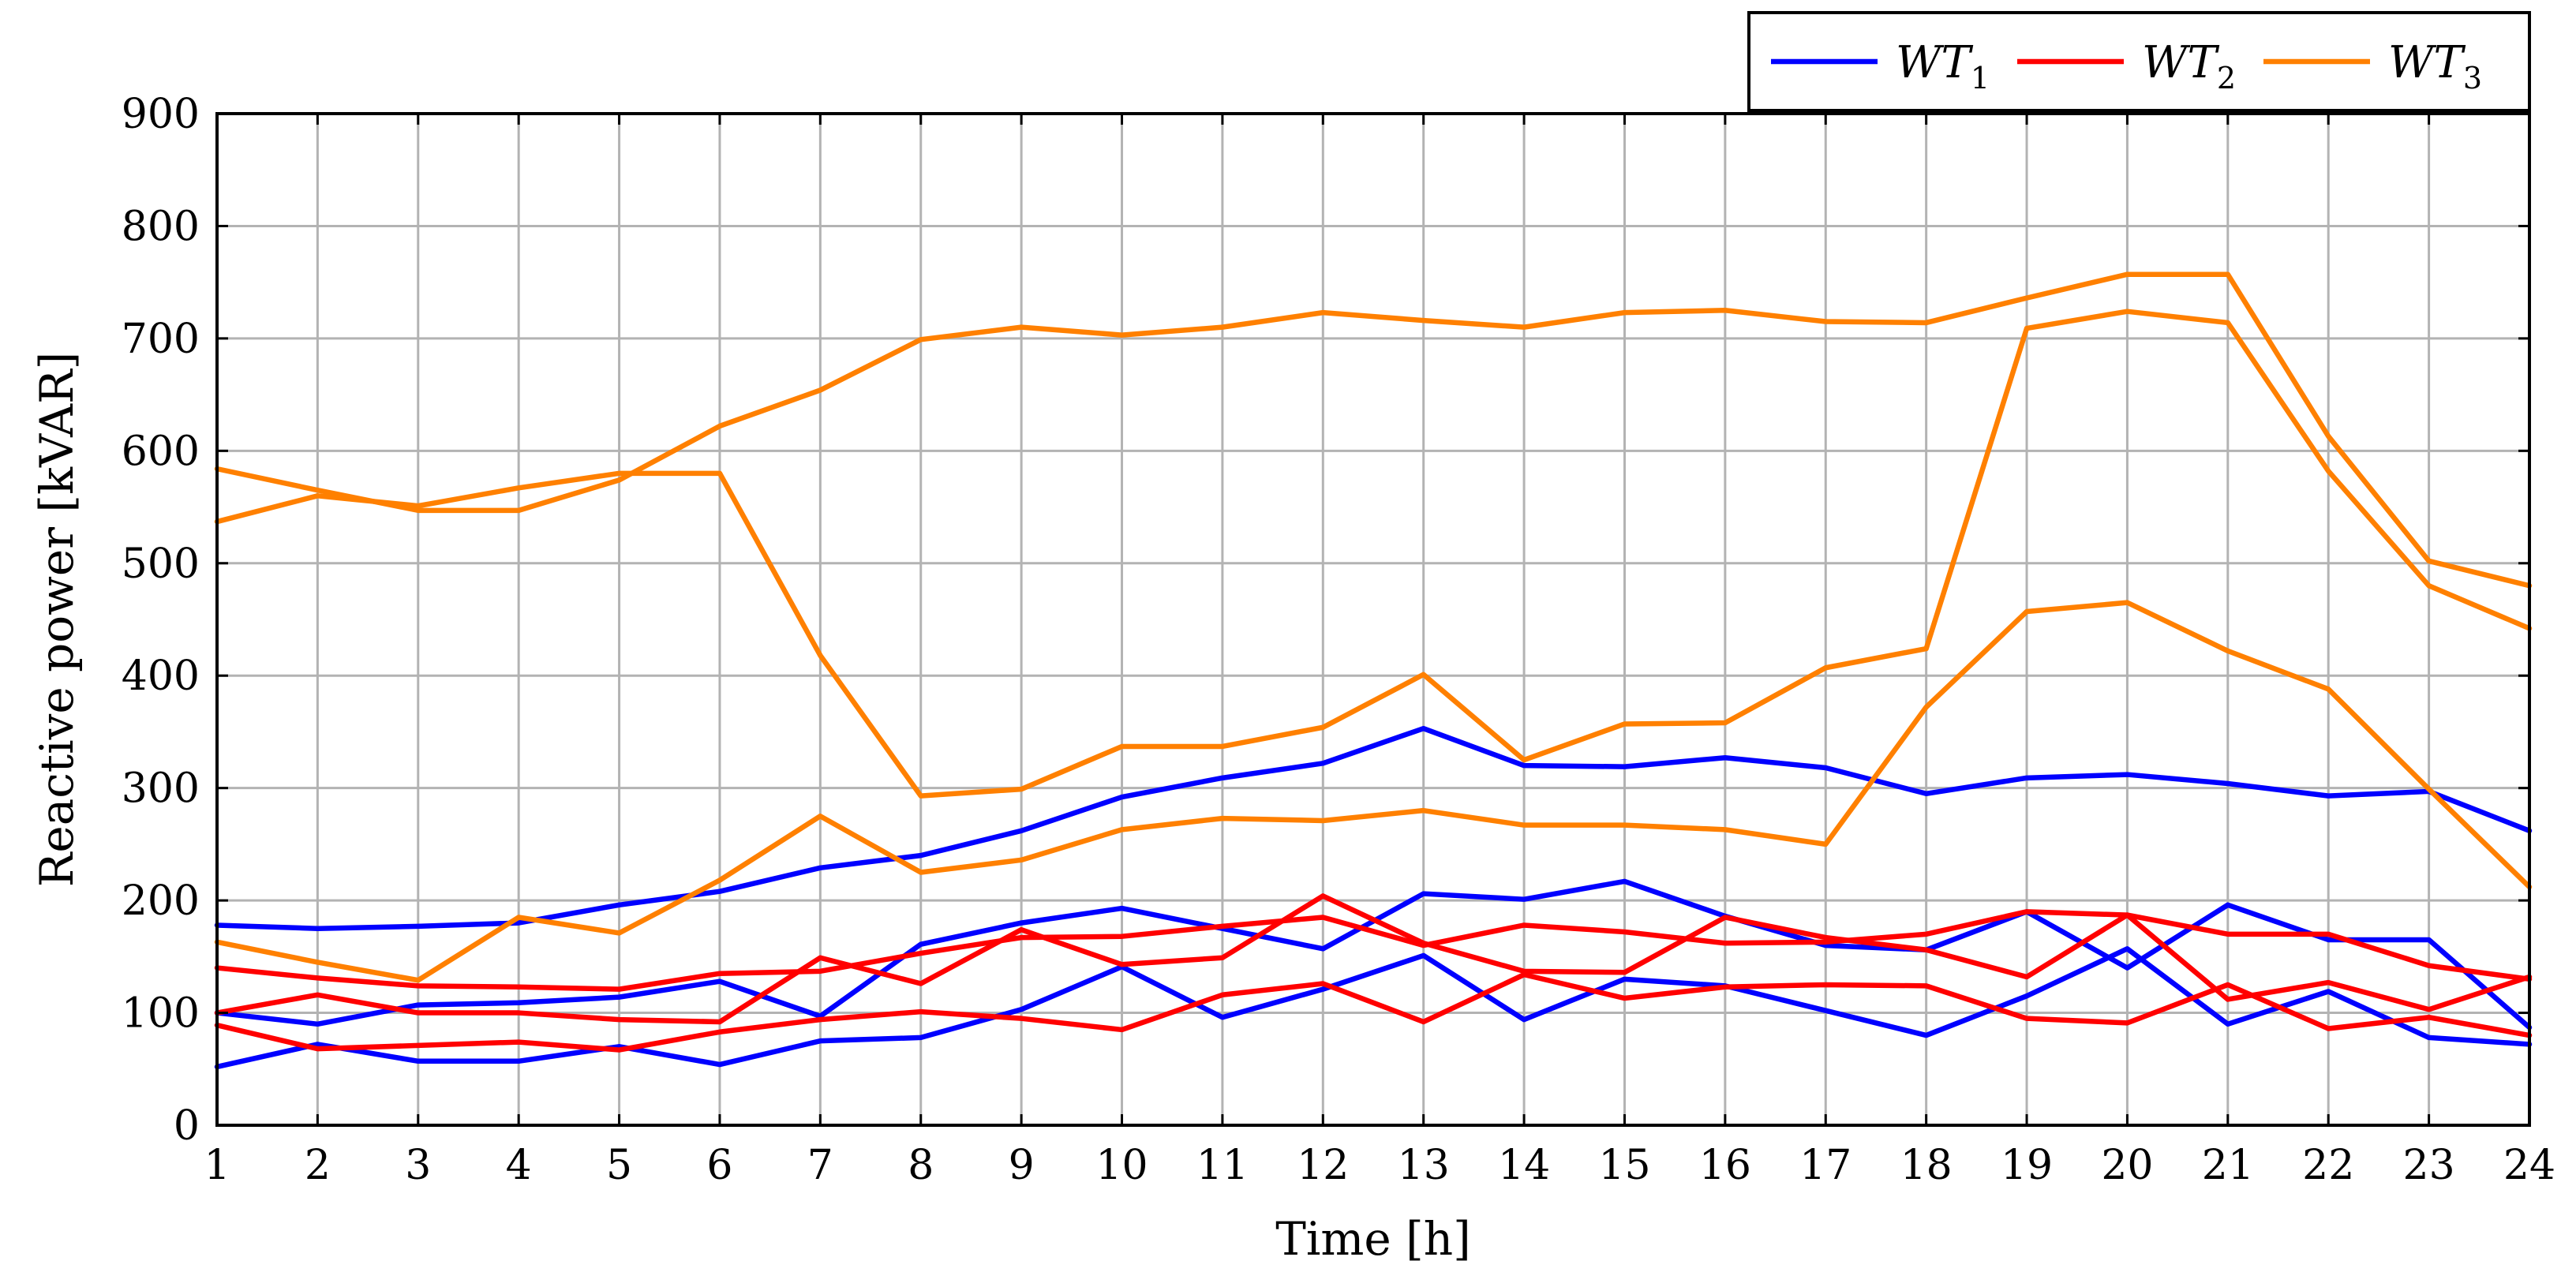 This screenshot has height=1287, width=2576. Describe the element at coordinates (1825, 1165) in the screenshot. I see `x-tick-label: 17` at that location.